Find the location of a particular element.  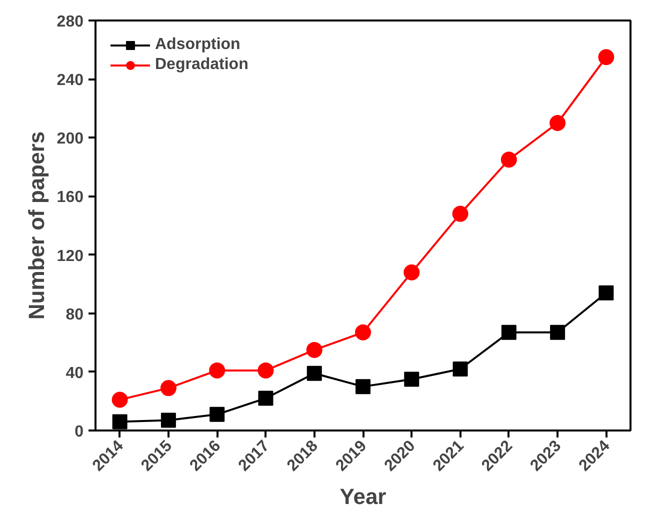

legend-label: Degradation is located at coordinates (201, 65).